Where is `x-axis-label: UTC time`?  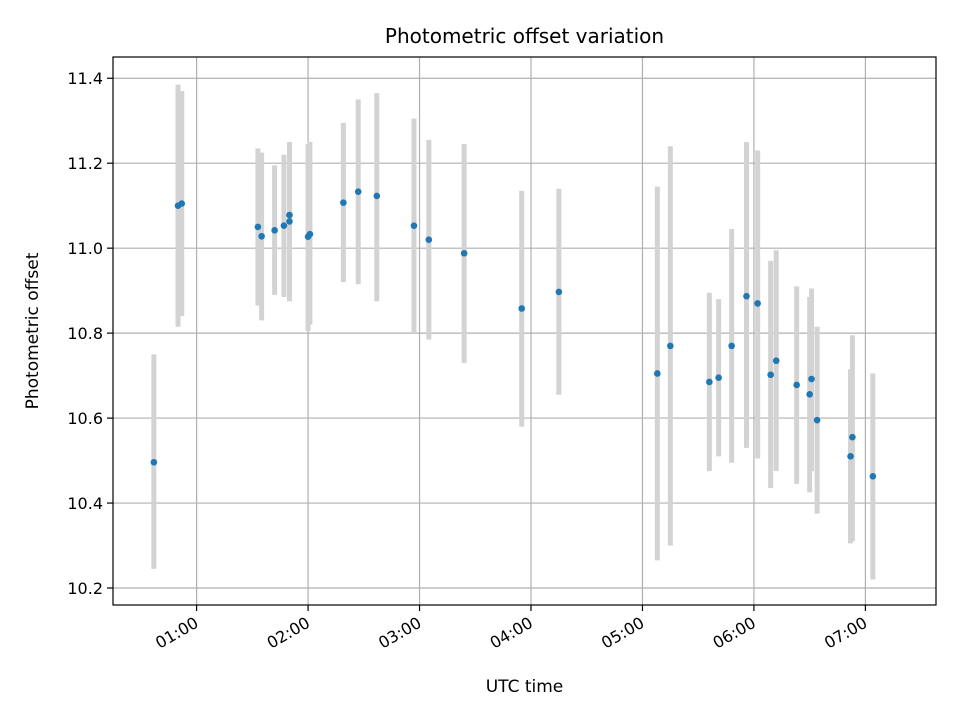 x-axis-label: UTC time is located at coordinates (525, 687).